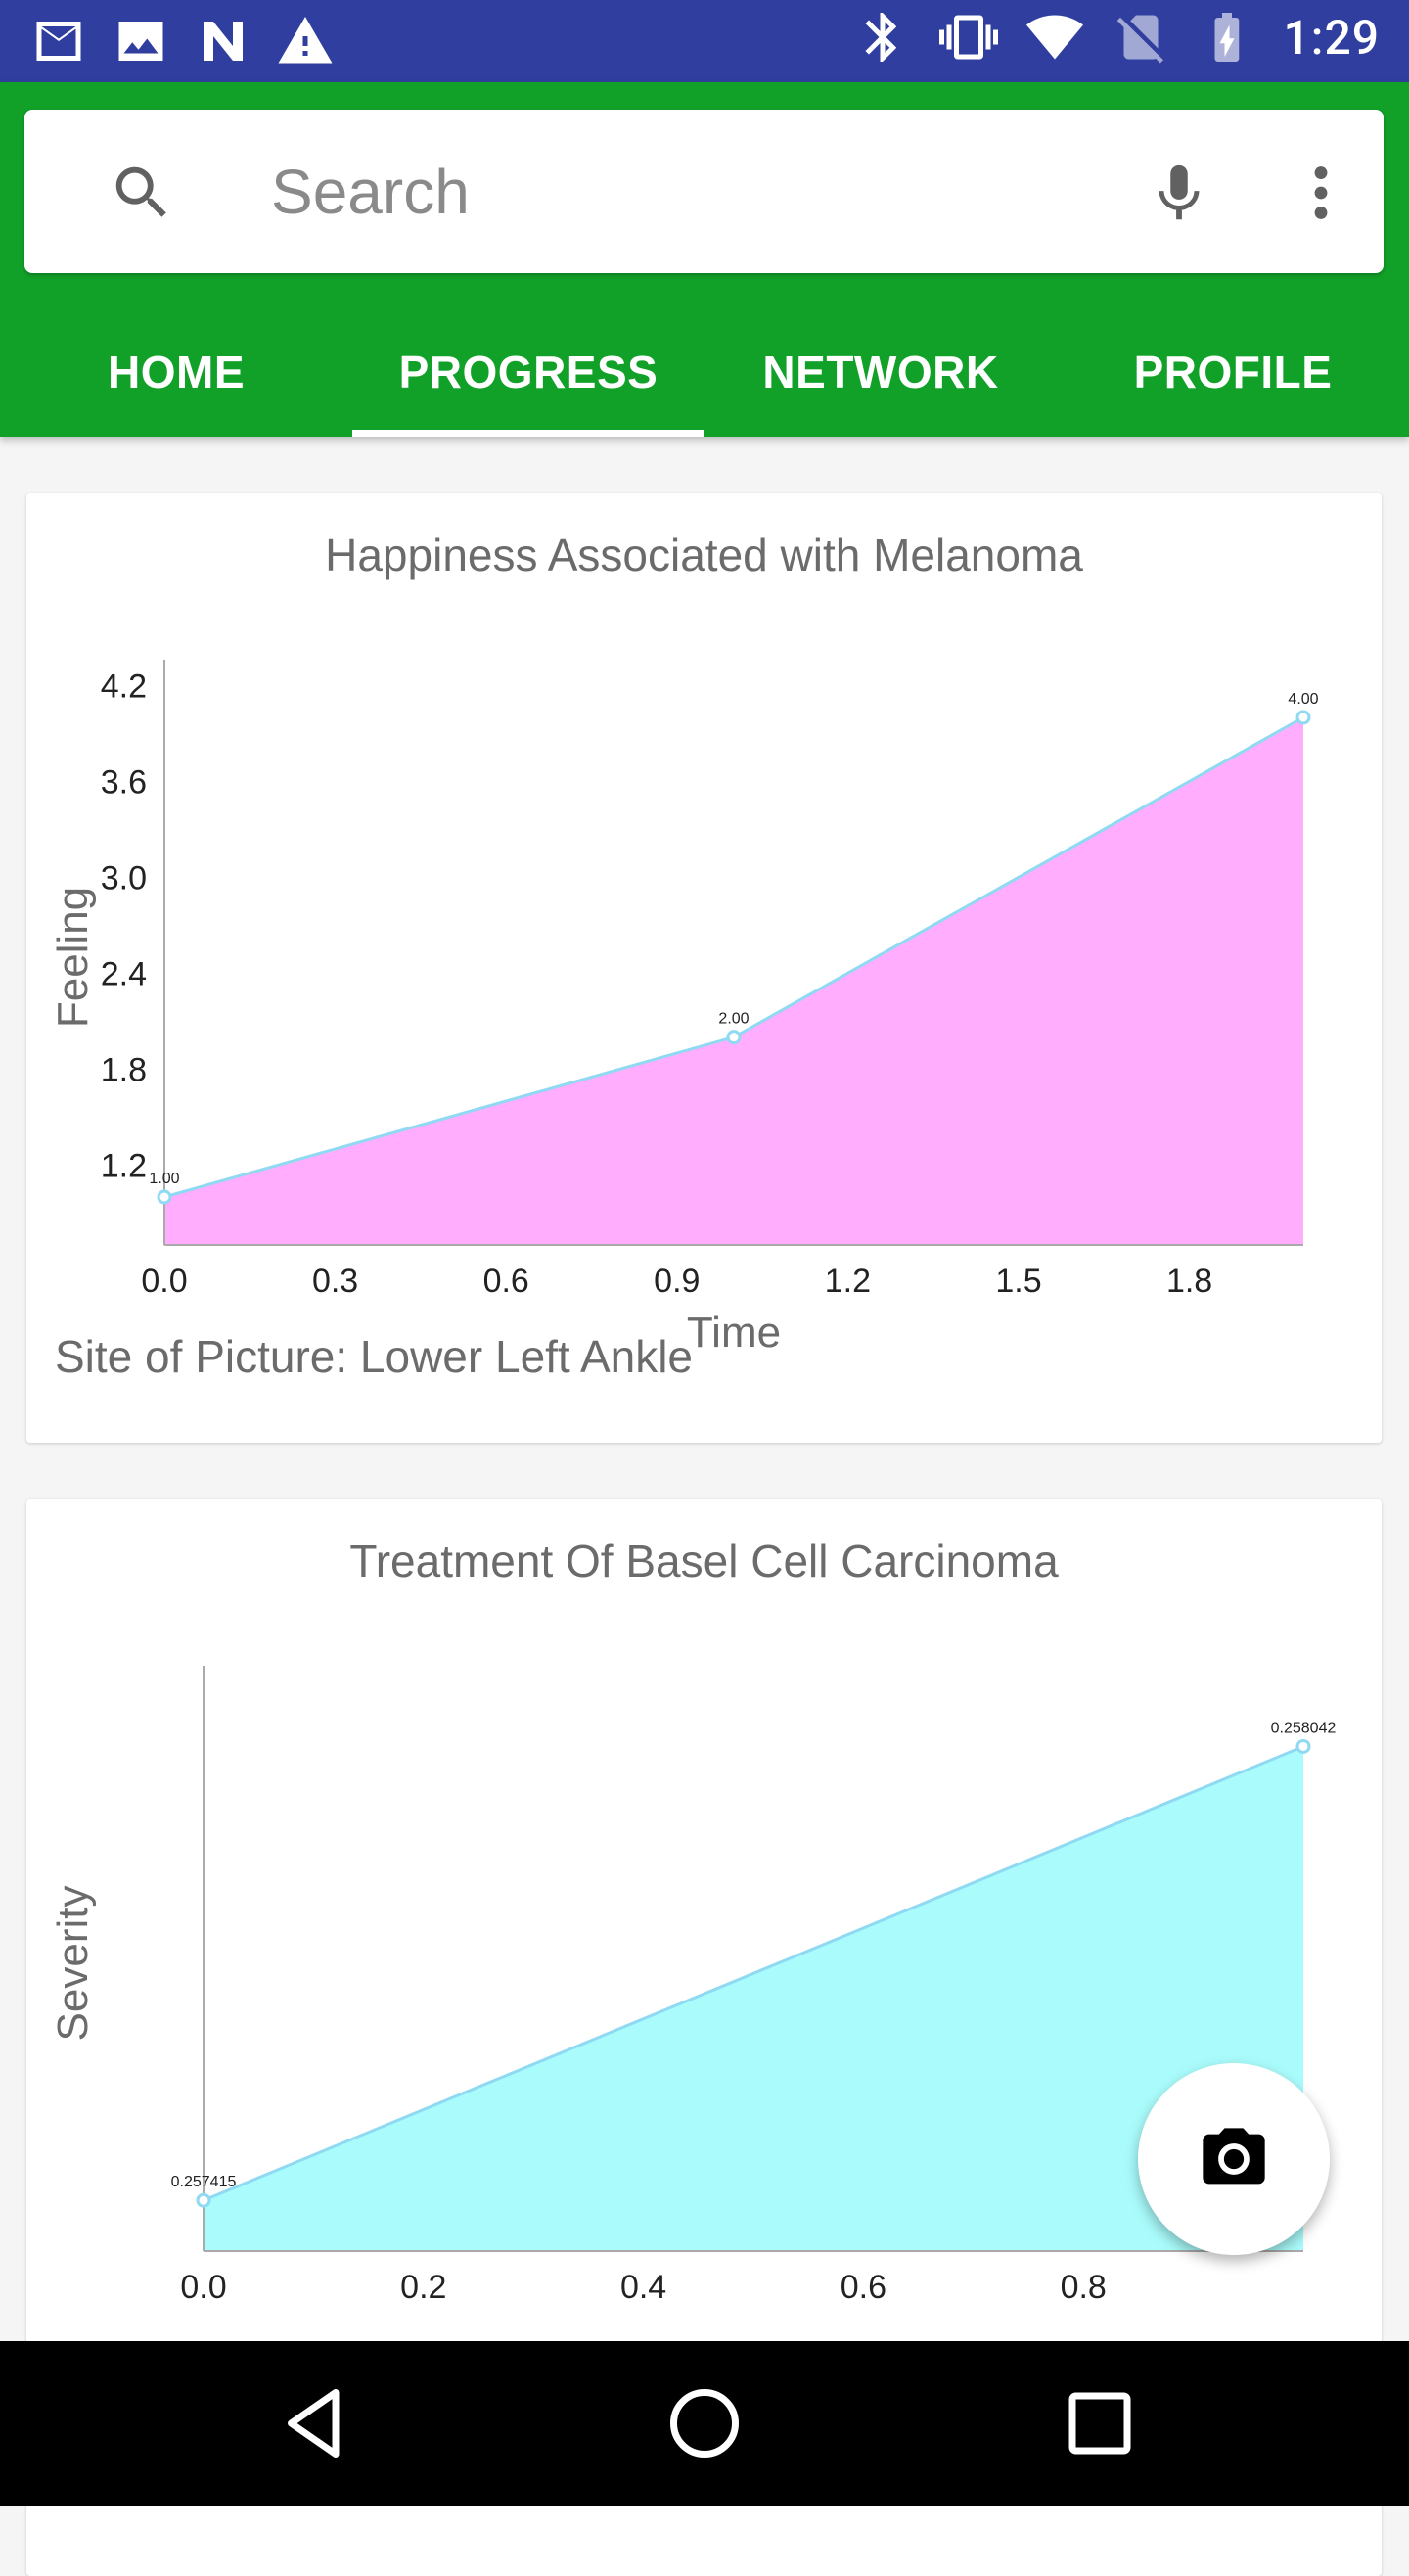  I want to click on x-tick-label: 1.2, so click(848, 1281).